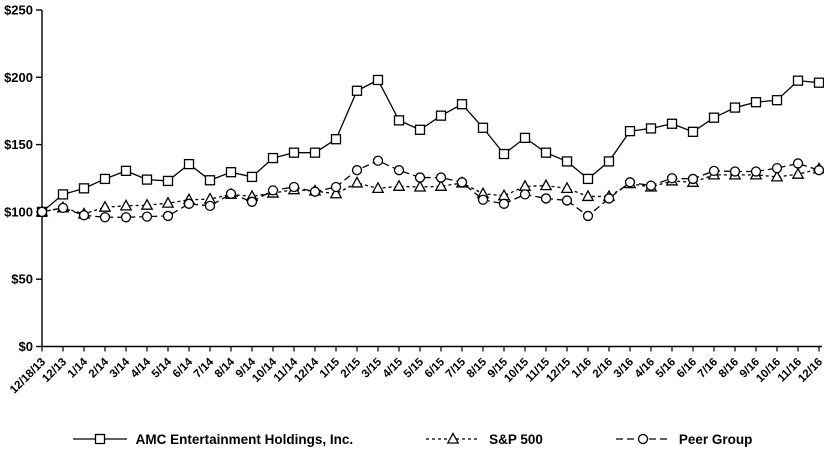 The width and height of the screenshot is (824, 459). What do you see at coordinates (306, 370) in the screenshot?
I see `svg-text: 12/14` at bounding box center [306, 370].